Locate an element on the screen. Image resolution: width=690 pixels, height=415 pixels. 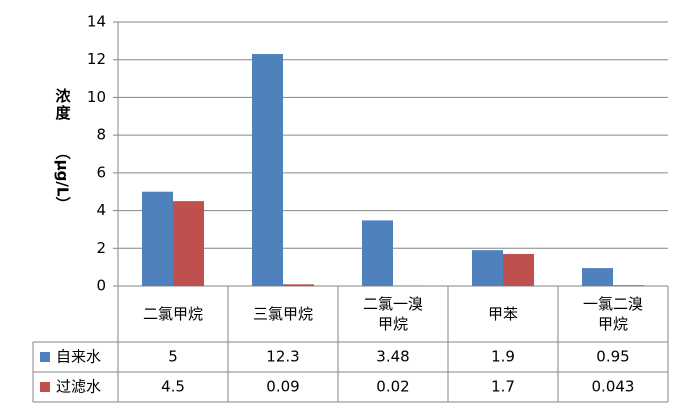
table-value: 5 is located at coordinates (173, 357).